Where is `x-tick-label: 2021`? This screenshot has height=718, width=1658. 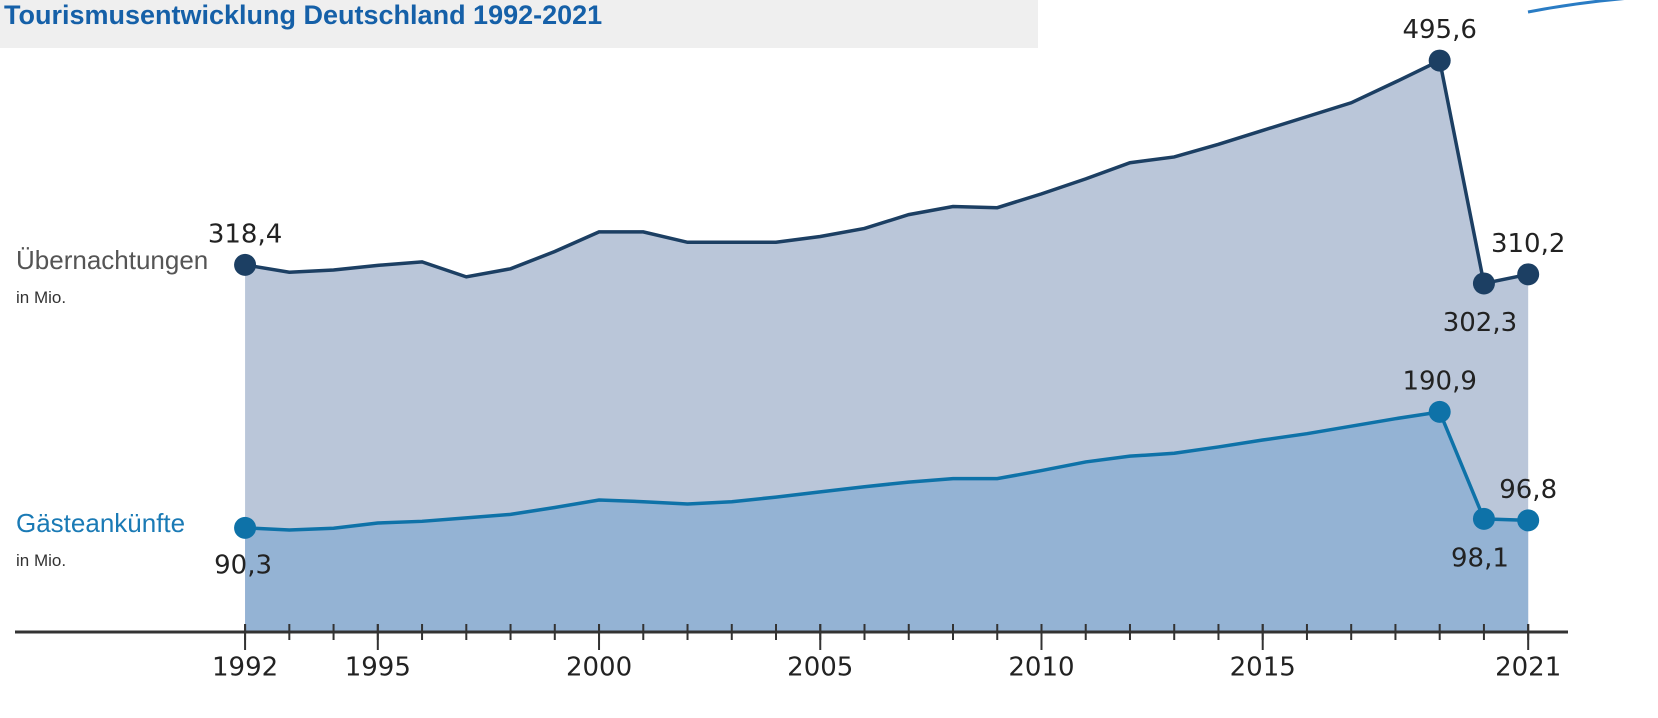 x-tick-label: 2021 is located at coordinates (1528, 668).